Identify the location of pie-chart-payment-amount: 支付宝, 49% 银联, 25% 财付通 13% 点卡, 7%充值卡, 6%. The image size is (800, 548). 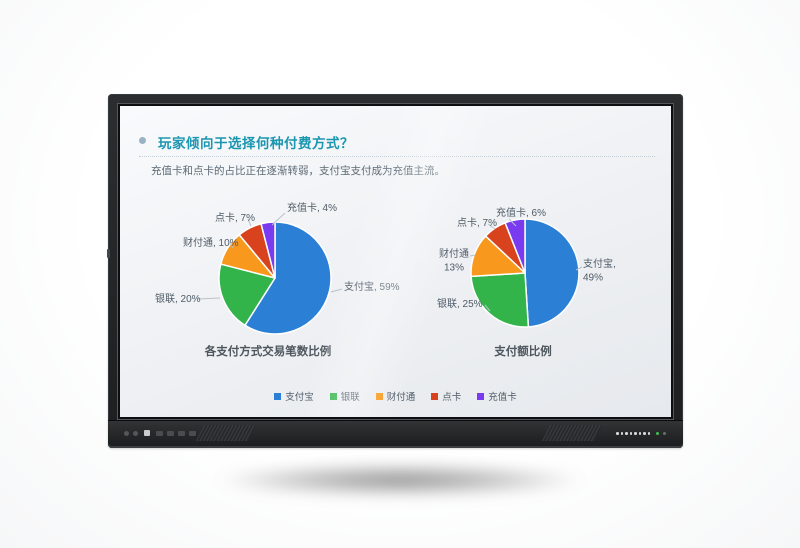
(526, 267).